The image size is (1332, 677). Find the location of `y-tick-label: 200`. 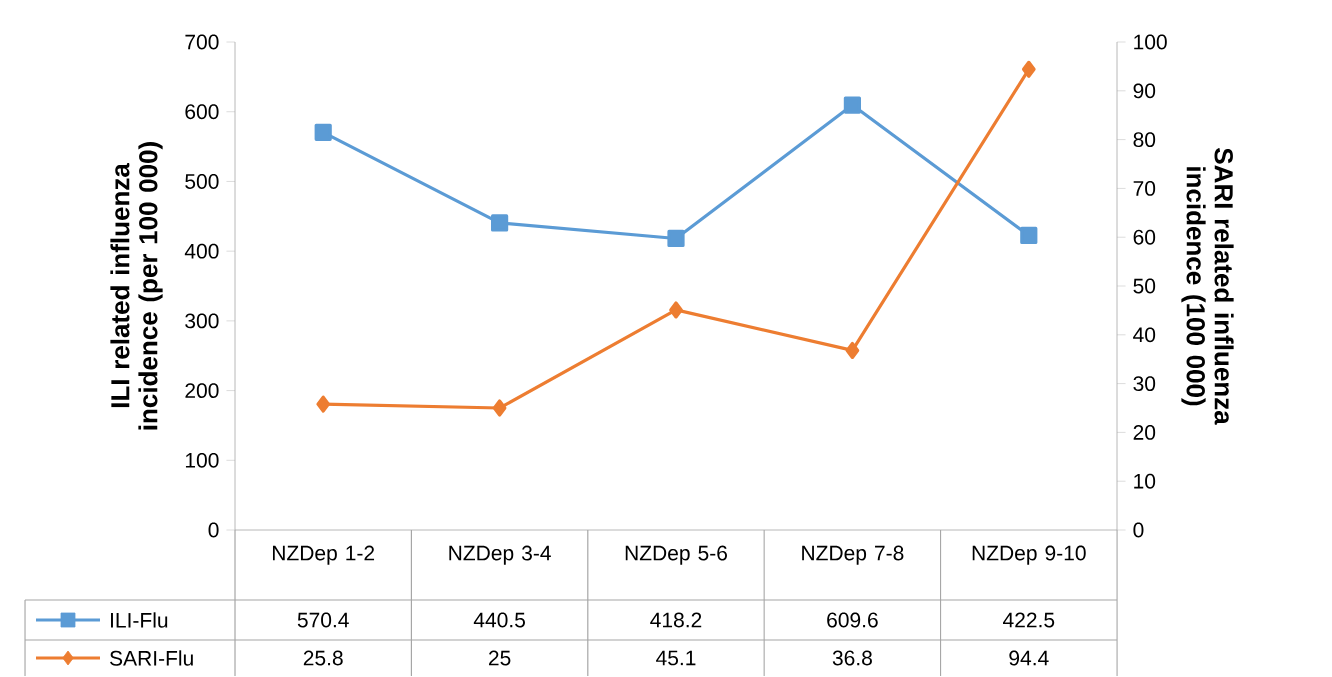

y-tick-label: 200 is located at coordinates (202, 391).